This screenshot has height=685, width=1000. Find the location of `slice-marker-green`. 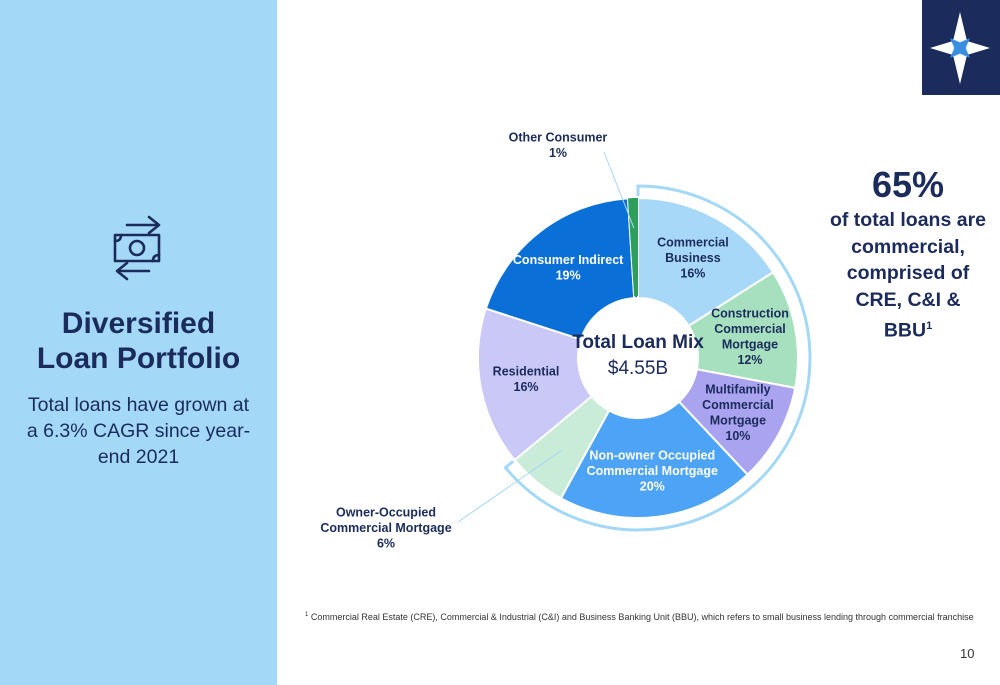

slice-marker-green is located at coordinates (632, 247).